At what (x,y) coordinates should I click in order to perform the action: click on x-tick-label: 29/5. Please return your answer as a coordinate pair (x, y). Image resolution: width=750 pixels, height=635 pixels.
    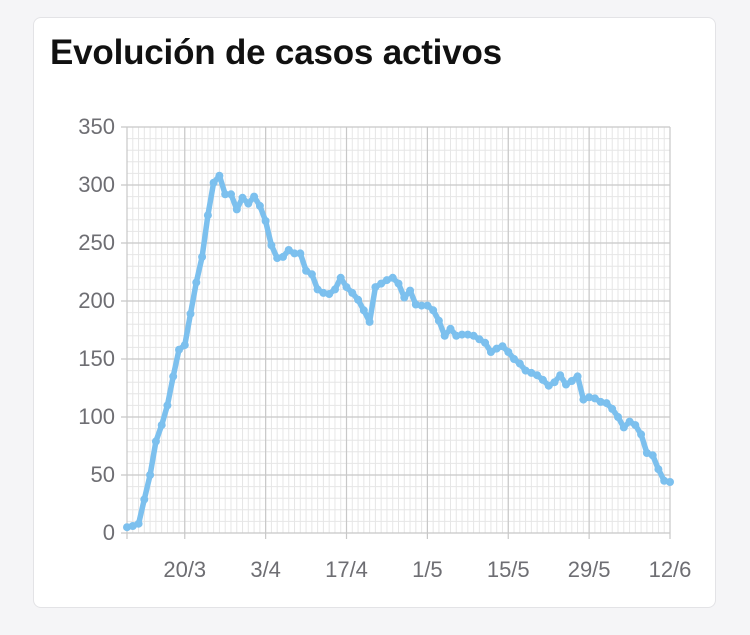
    Looking at the image, I should click on (589, 569).